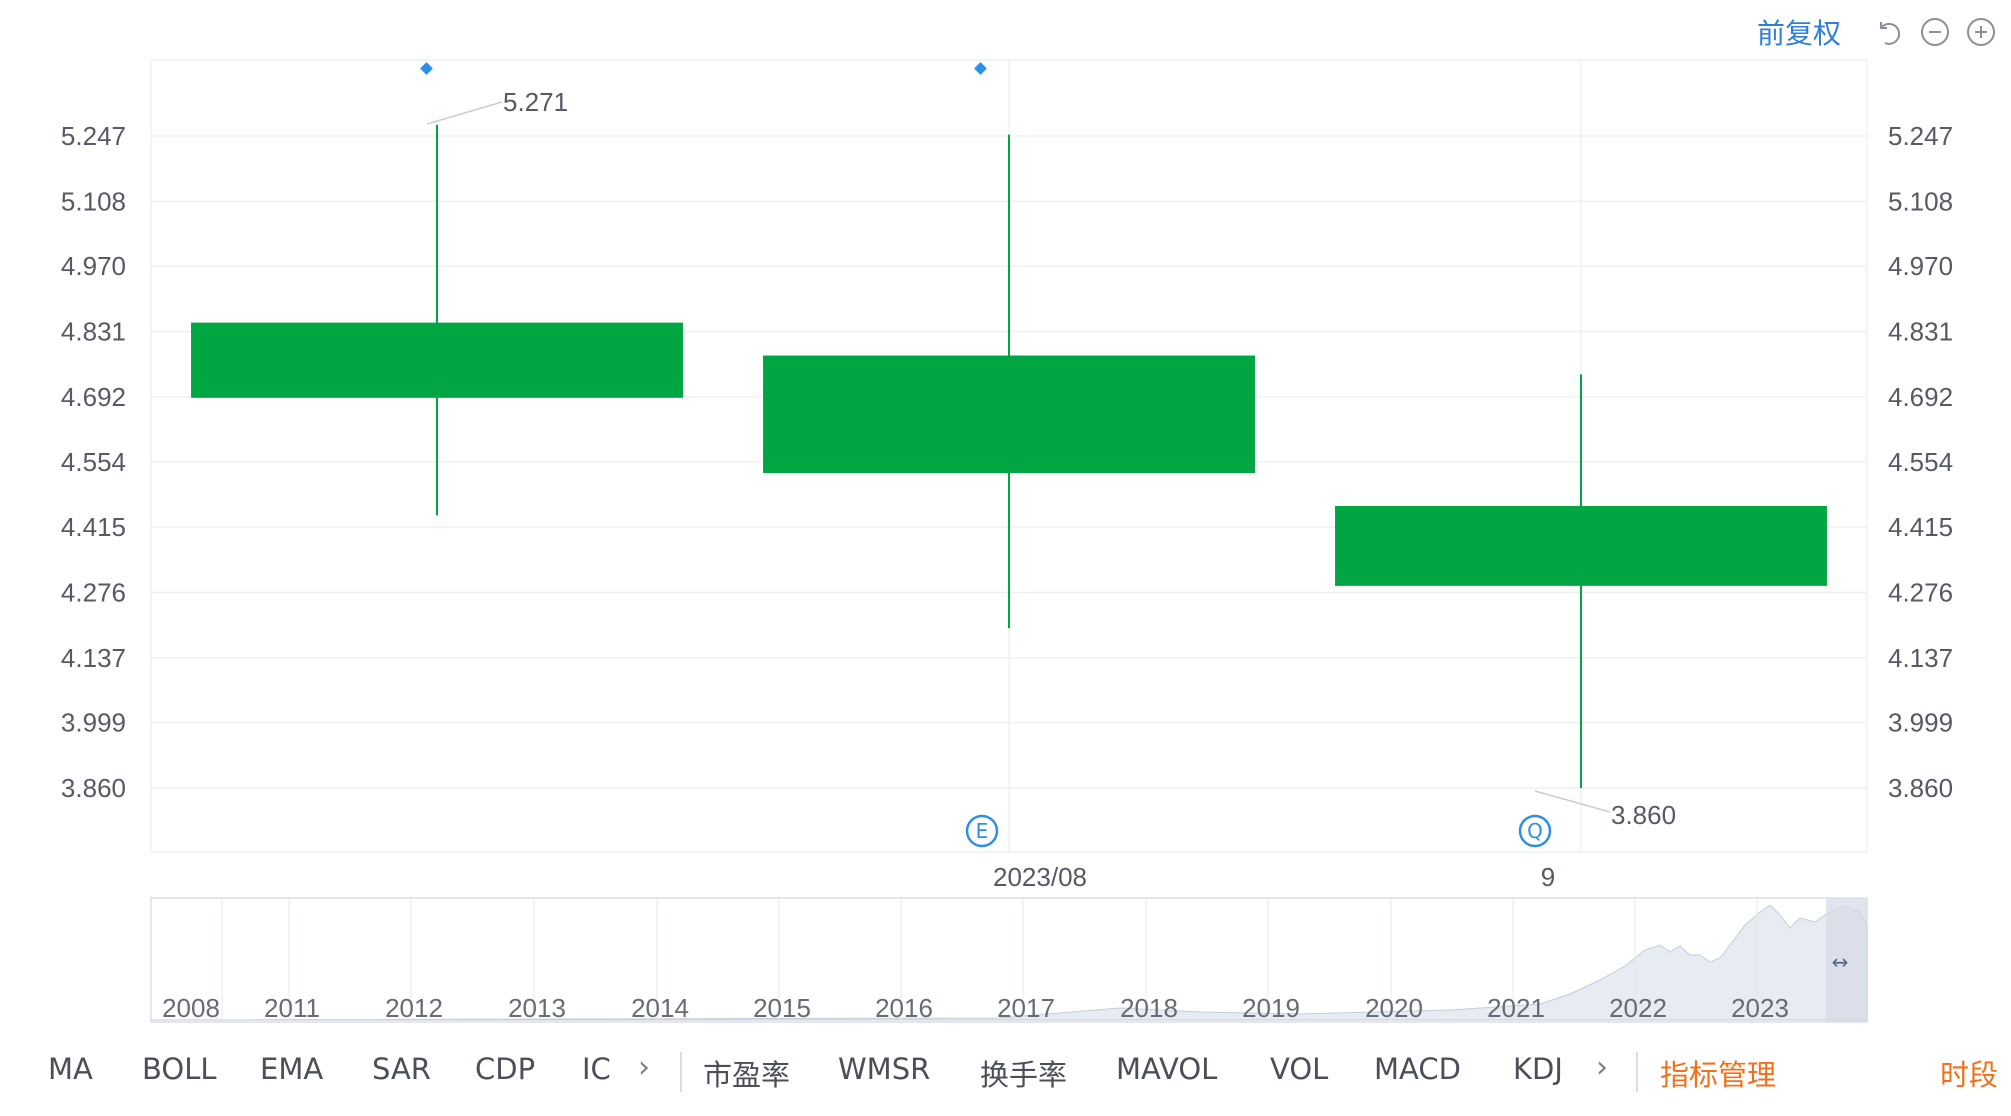  Describe the element at coordinates (884, 1069) in the screenshot. I see `indicator-wmsr: WMSR` at that location.